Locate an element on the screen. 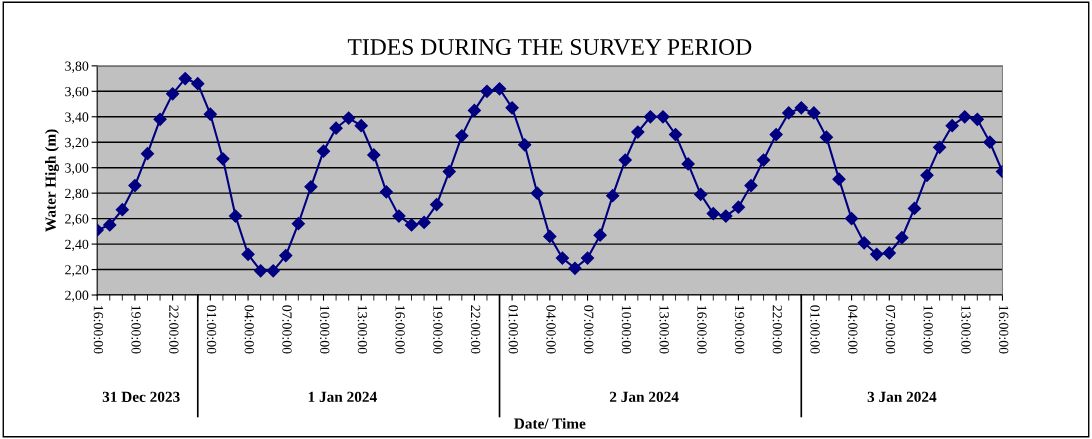  y-axis-title: Water High (m) is located at coordinates (52, 180).